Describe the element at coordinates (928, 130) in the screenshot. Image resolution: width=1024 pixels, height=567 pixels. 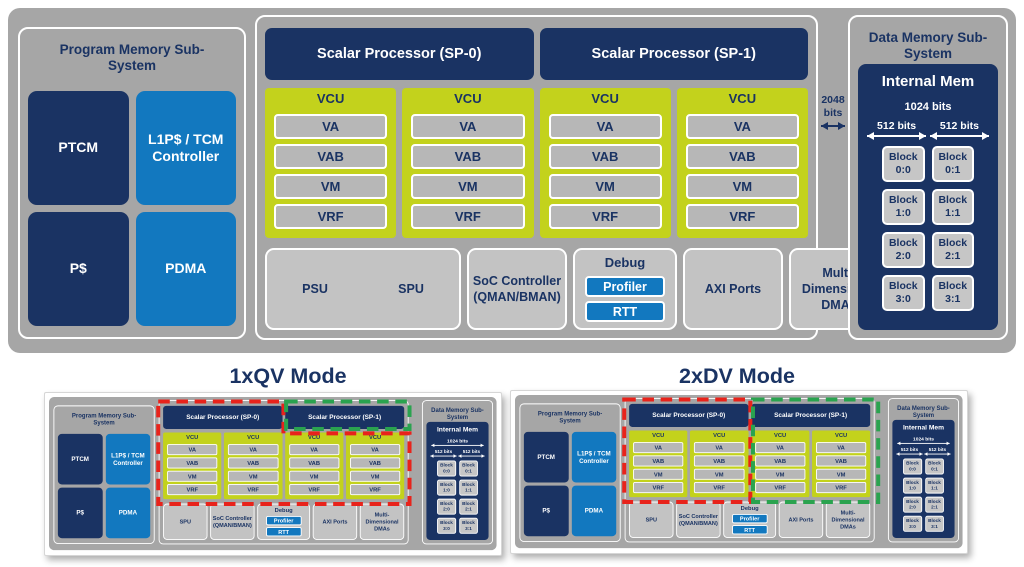
I see `half-width-row: 512 bits 512 bits` at that location.